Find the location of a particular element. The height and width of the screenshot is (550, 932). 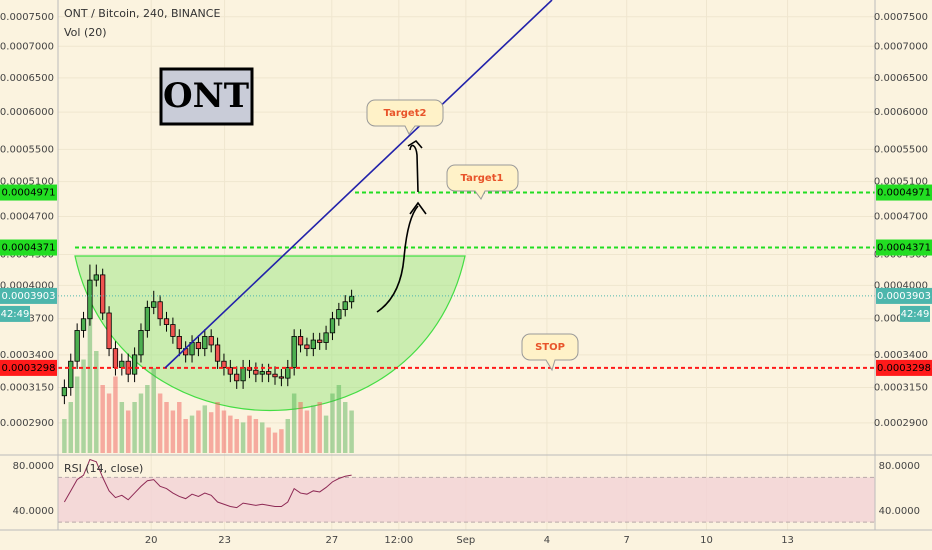

y-tick-label: 0.0002900 is located at coordinates (27, 423).